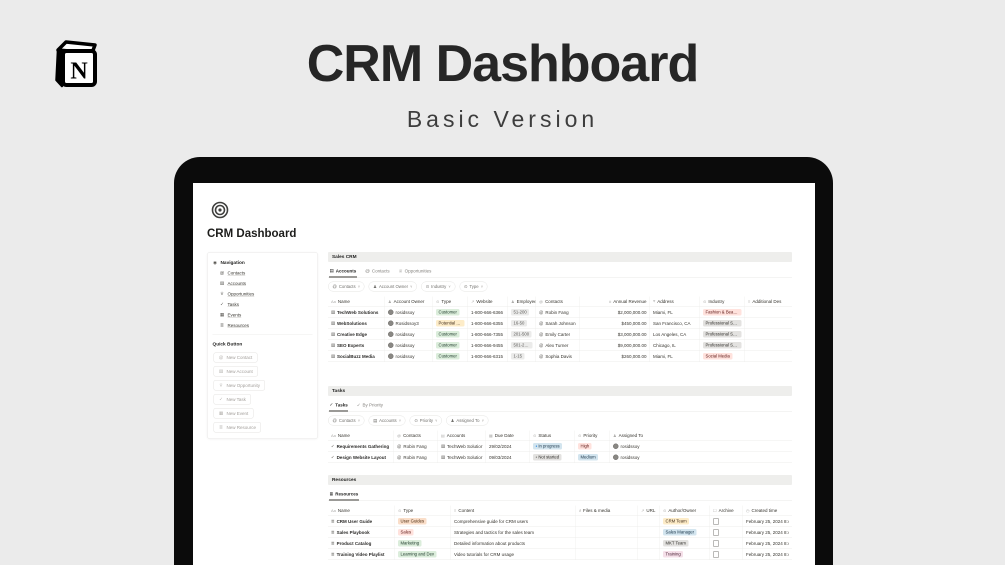 The height and width of the screenshot is (565, 1005). I want to click on at-icon: @, so click(334, 420).